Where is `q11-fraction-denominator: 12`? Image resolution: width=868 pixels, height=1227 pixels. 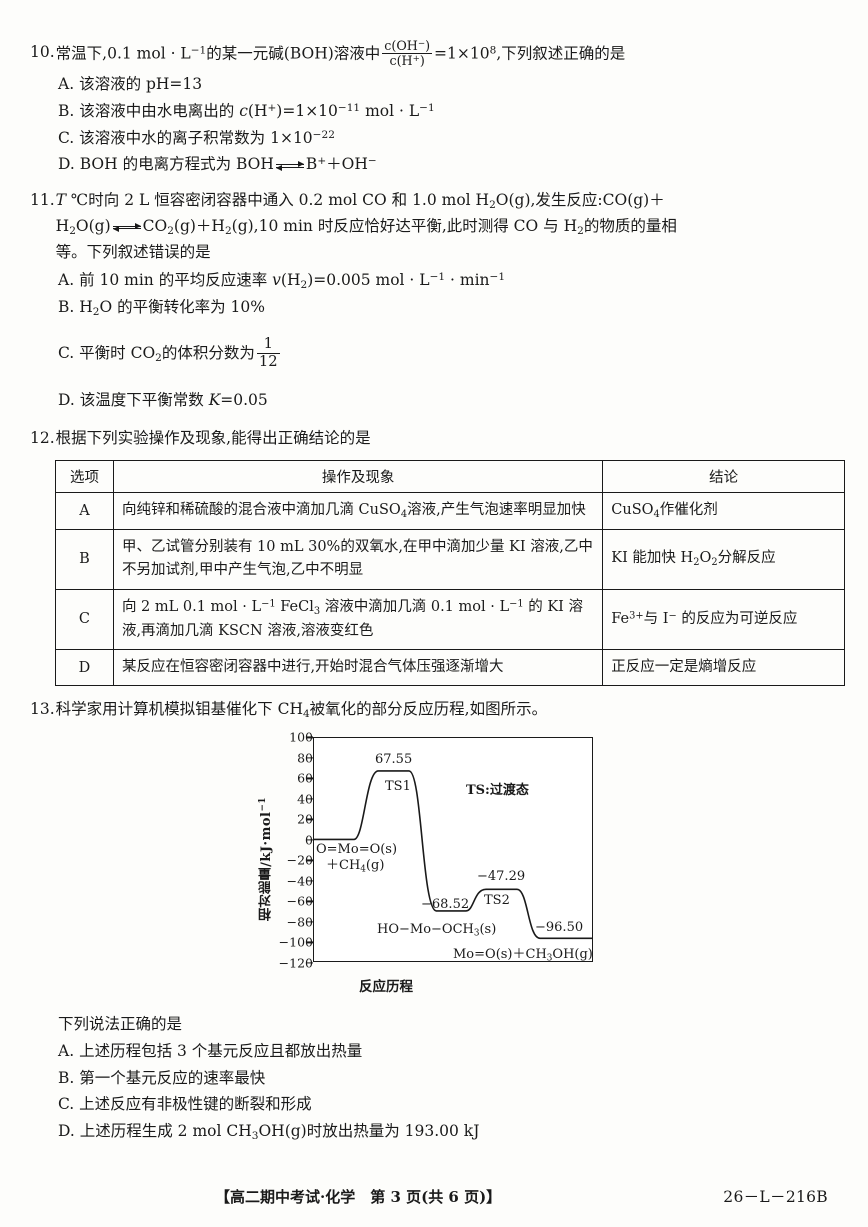
q11-fraction-denominator: 12 is located at coordinates (268, 361).